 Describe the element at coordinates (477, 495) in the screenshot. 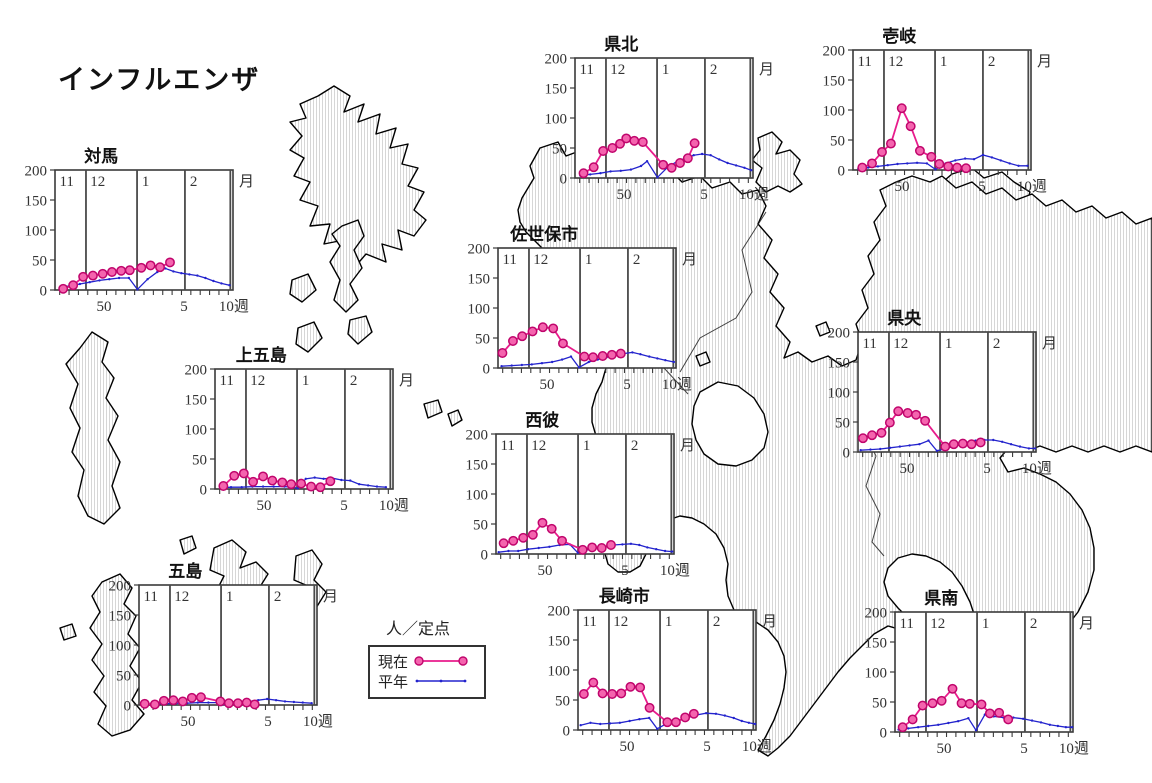

I see `y-tick-label: 100` at that location.